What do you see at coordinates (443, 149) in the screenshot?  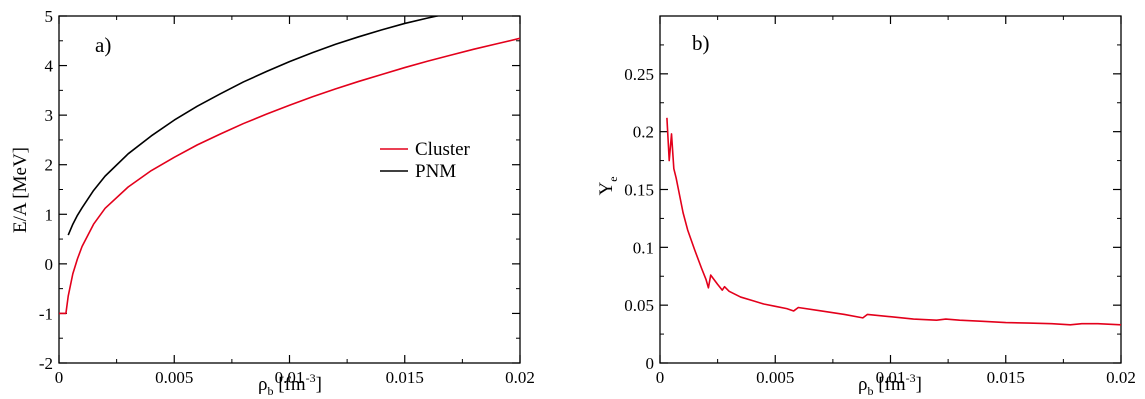 I see `legend-label-cluster: Cluster` at bounding box center [443, 149].